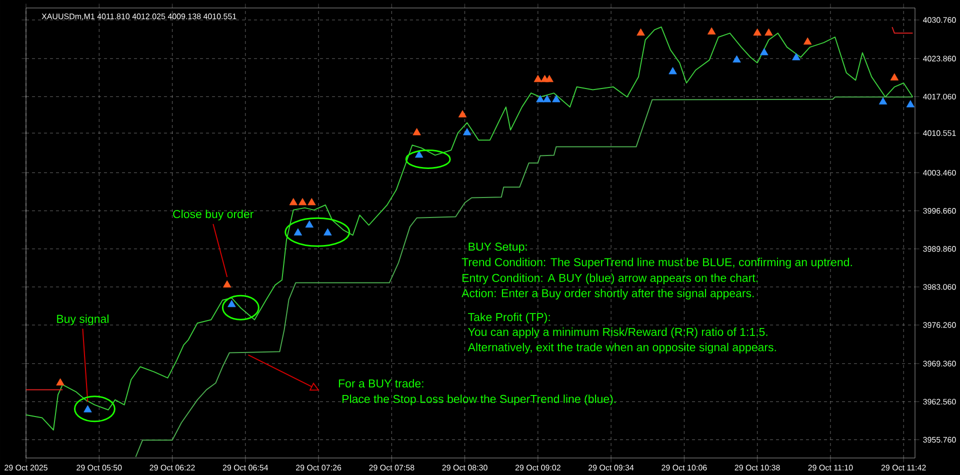  I want to click on y-tick-label: 4010.551, so click(939, 133).